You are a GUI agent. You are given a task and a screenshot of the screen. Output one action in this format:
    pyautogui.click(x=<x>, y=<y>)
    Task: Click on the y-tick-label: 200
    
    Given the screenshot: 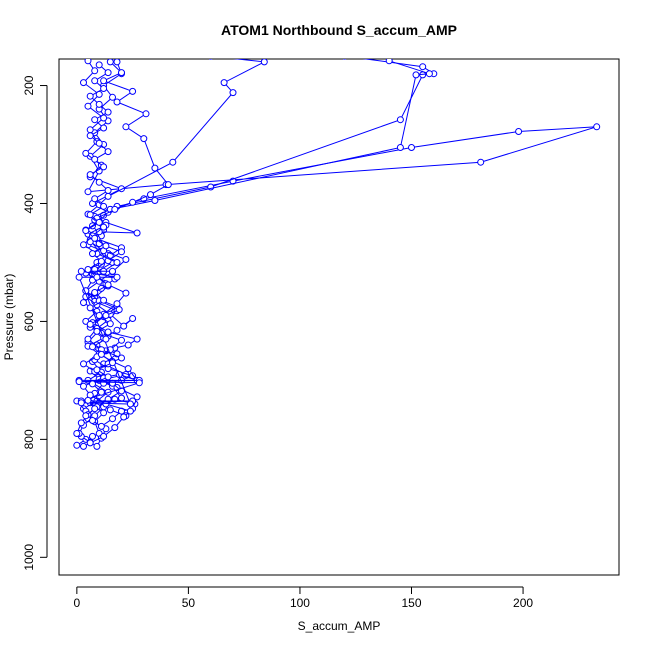 What is the action you would take?
    pyautogui.click(x=29, y=85)
    